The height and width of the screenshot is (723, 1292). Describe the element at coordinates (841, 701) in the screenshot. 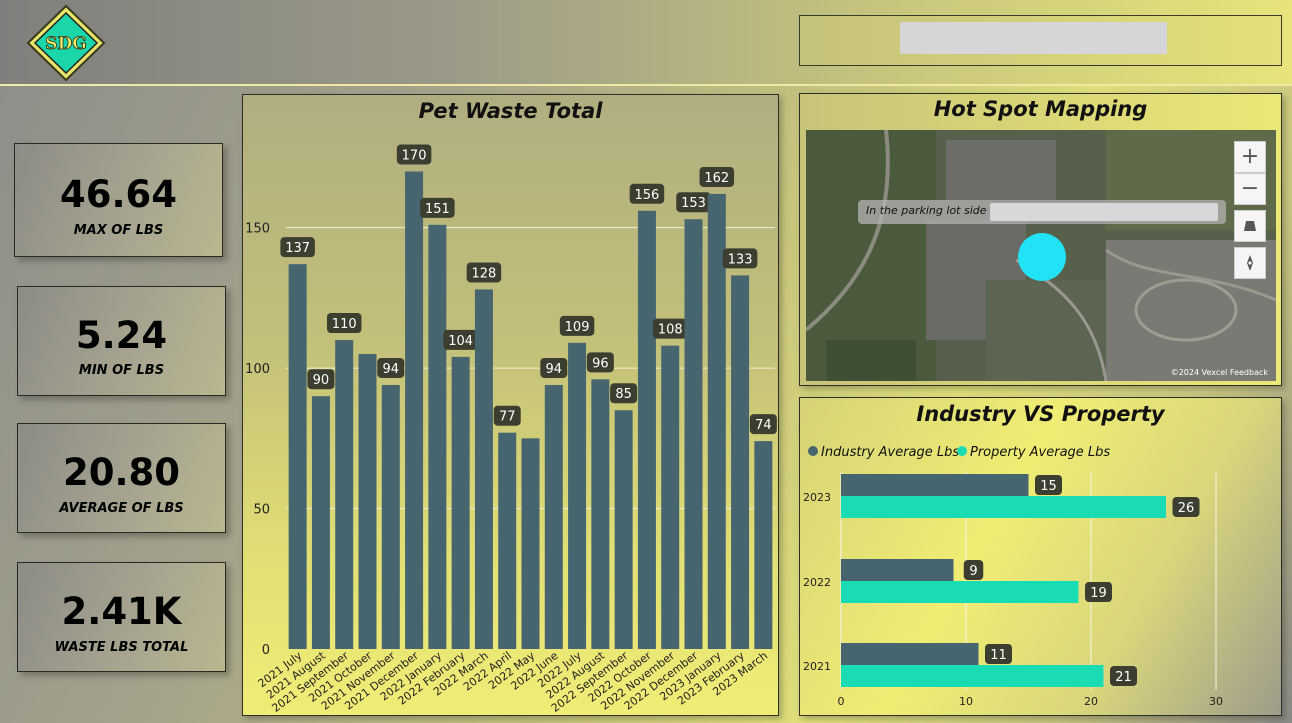

I see `x-tick-label: 0` at that location.